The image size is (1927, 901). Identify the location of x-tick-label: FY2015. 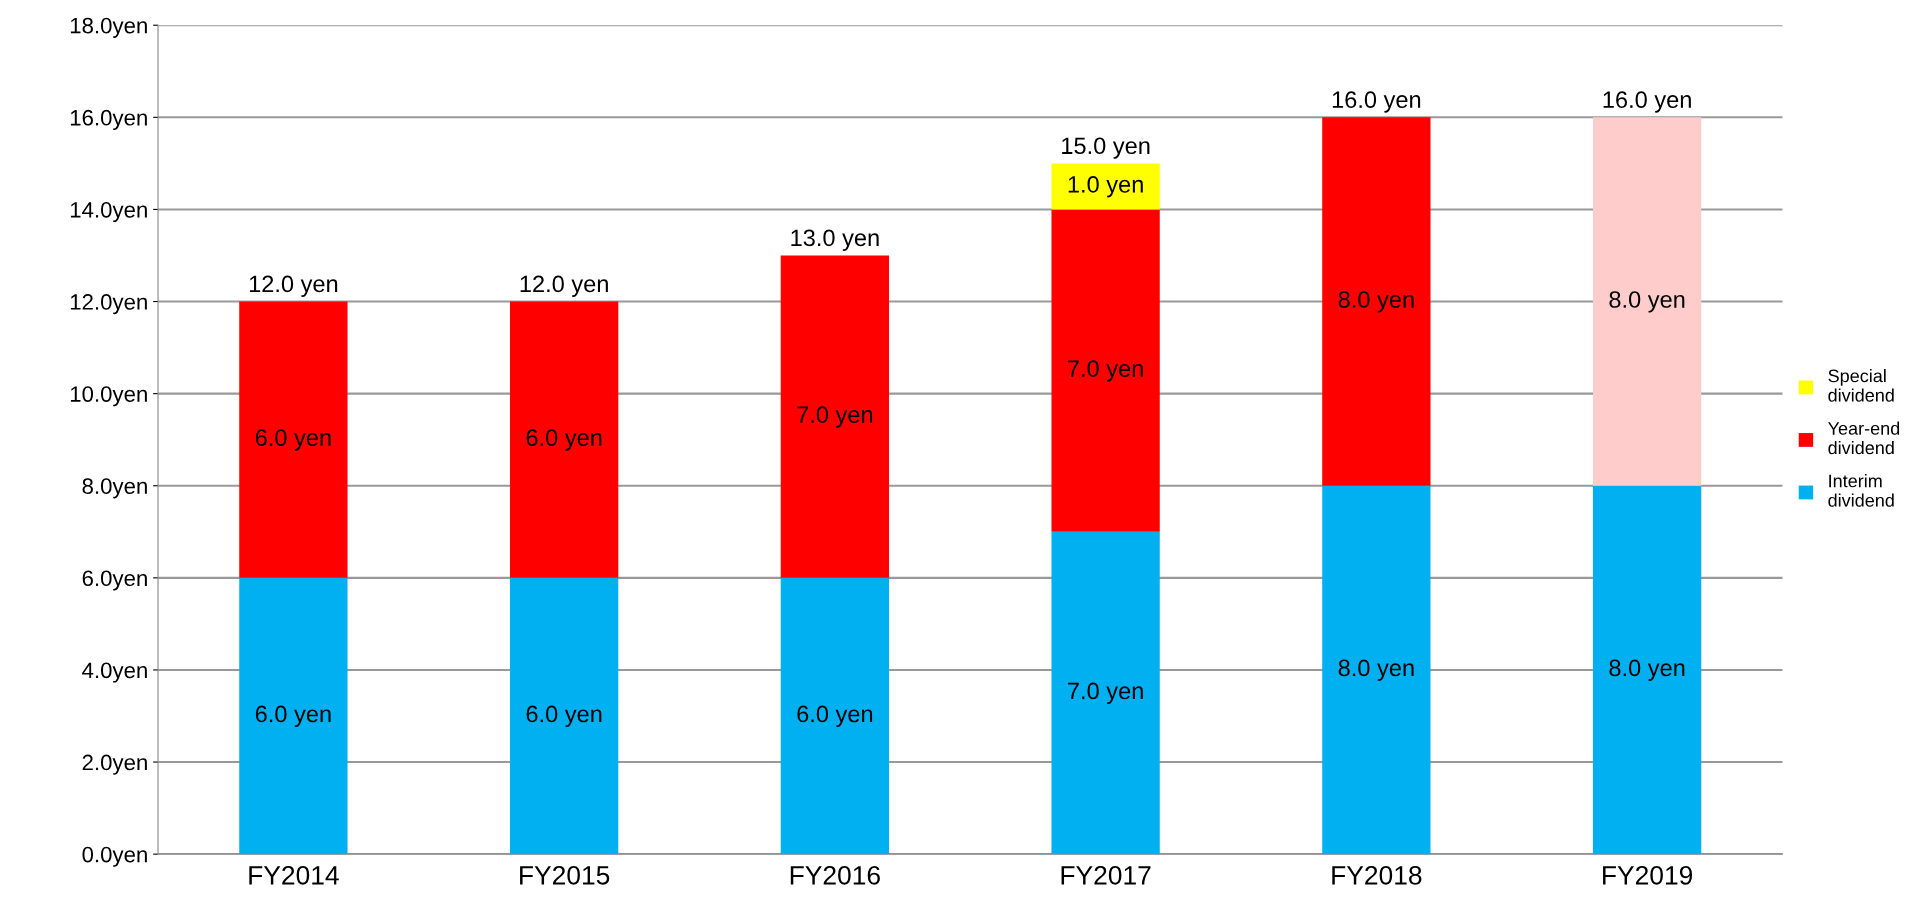
(565, 875).